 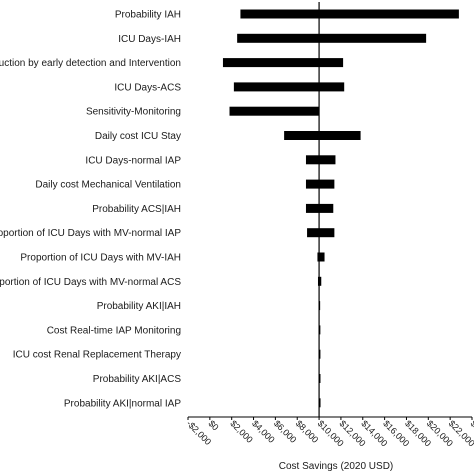 What do you see at coordinates (149, 39) in the screenshot?
I see `category-label: ICU Days-IAH` at bounding box center [149, 39].